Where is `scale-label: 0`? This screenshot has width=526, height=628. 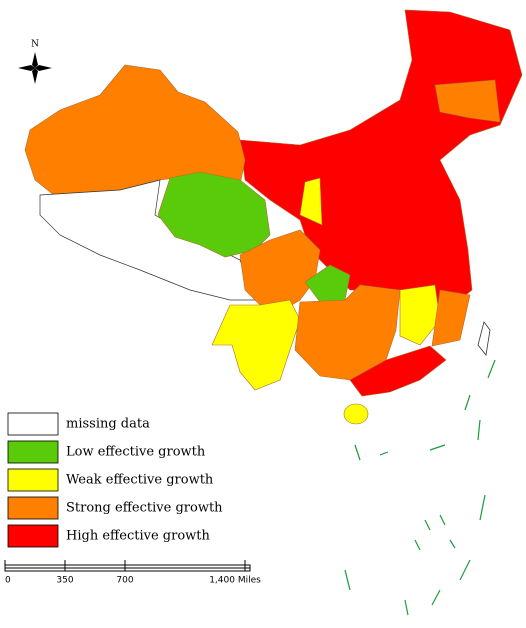 scale-label: 0 is located at coordinates (8, 581).